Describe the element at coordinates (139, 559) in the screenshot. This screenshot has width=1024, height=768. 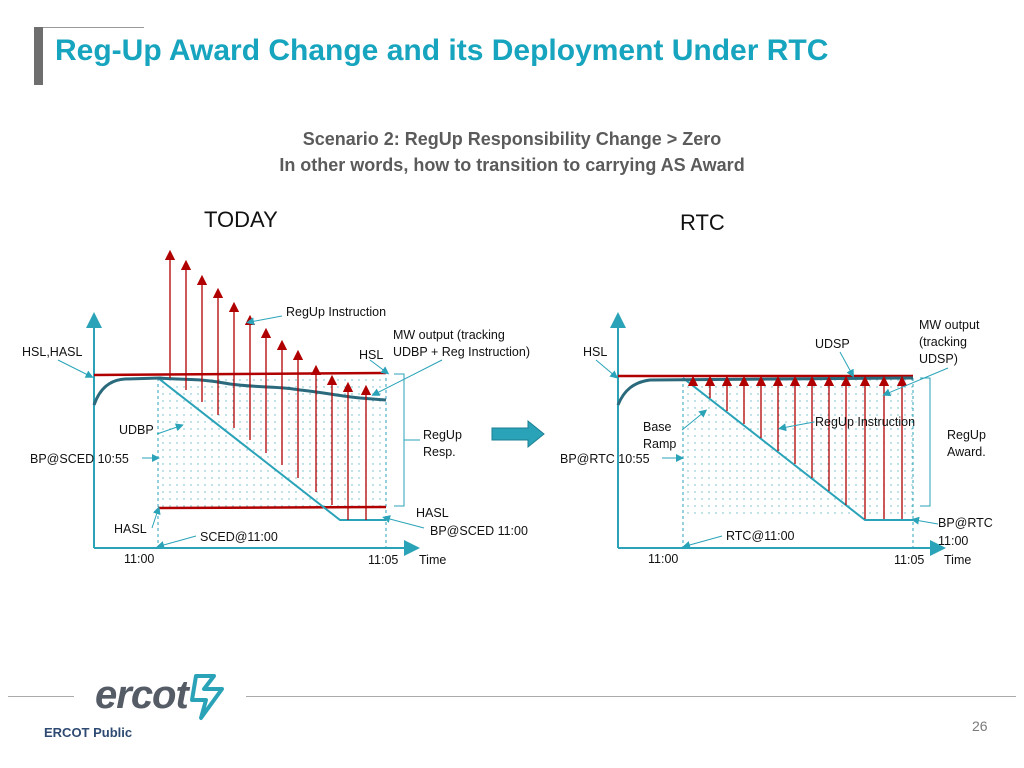
I see `today-t-start-label: 11:00` at that location.